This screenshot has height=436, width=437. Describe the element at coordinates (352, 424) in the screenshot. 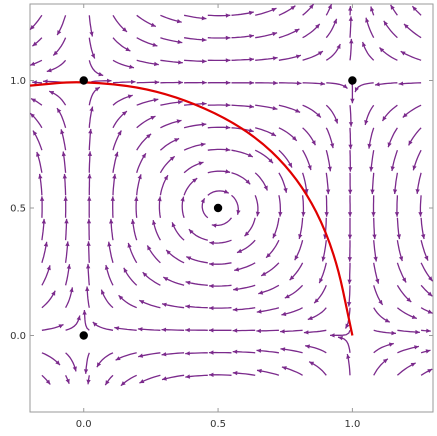

I see `x-tick-label: 1.0` at that location.